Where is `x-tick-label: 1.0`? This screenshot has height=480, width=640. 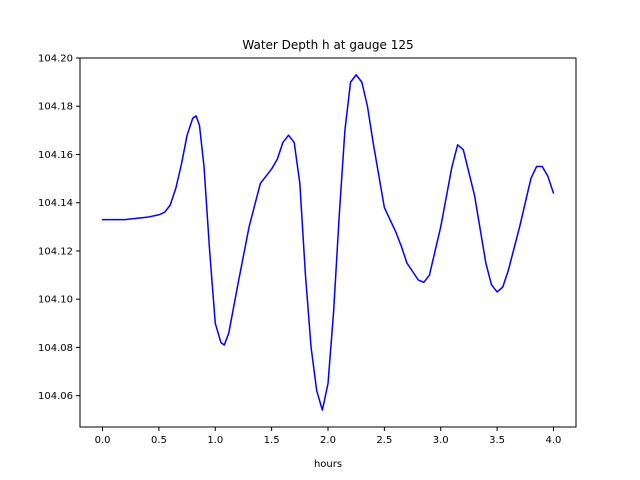 x-tick-label: 1.0 is located at coordinates (215, 440).